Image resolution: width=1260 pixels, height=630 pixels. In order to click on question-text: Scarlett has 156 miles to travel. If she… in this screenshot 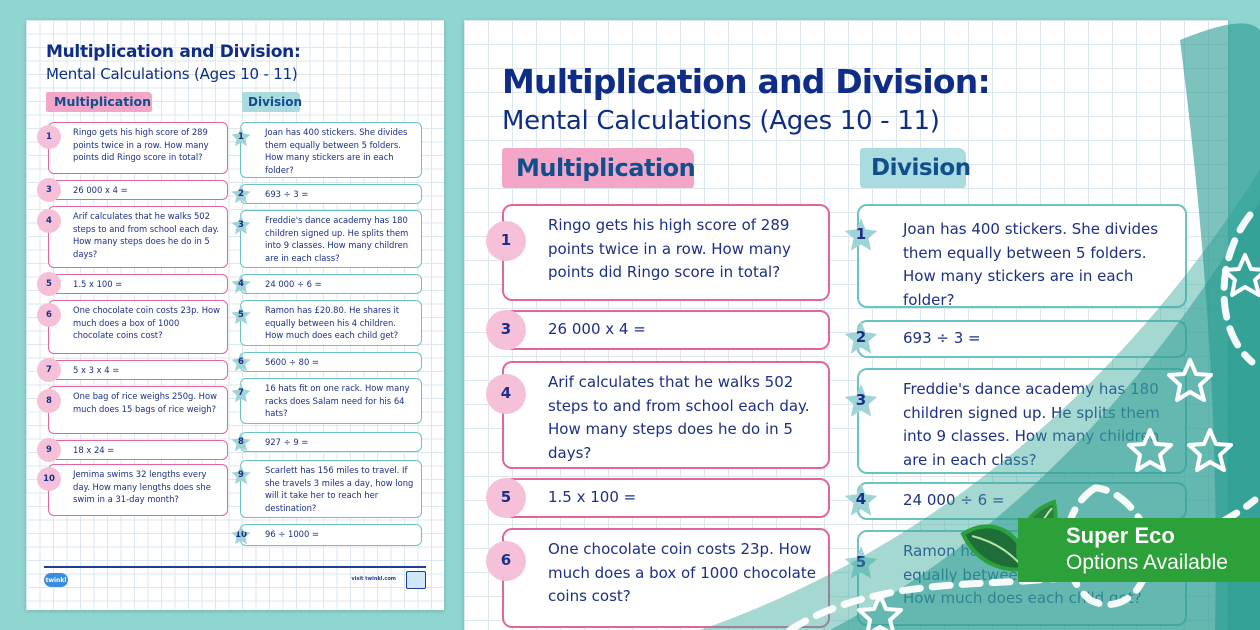, I will do `click(339, 489)`.